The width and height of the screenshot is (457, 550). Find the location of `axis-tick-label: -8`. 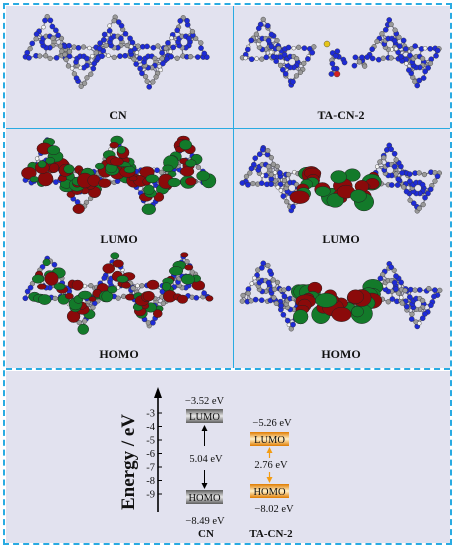

axis-tick-label: -8 is located at coordinates (150, 481).